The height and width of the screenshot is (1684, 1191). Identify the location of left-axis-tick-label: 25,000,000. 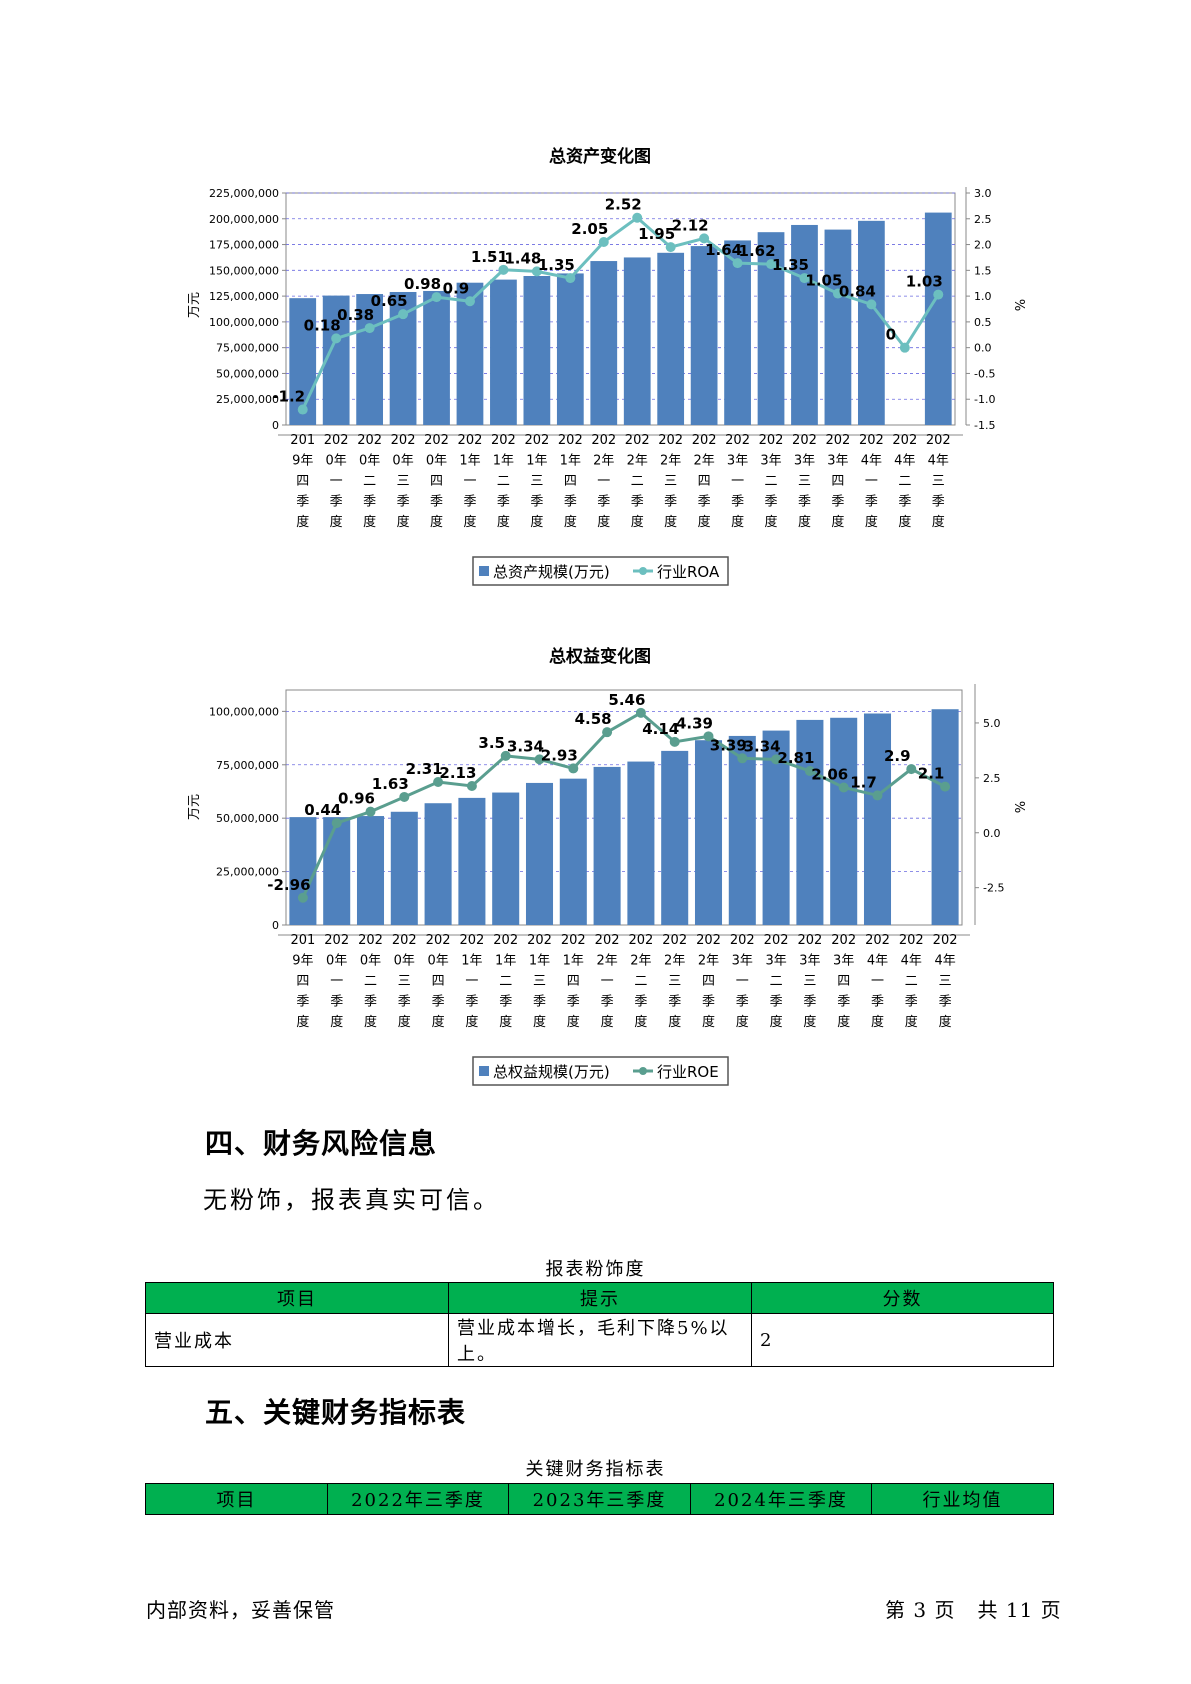
(247, 399).